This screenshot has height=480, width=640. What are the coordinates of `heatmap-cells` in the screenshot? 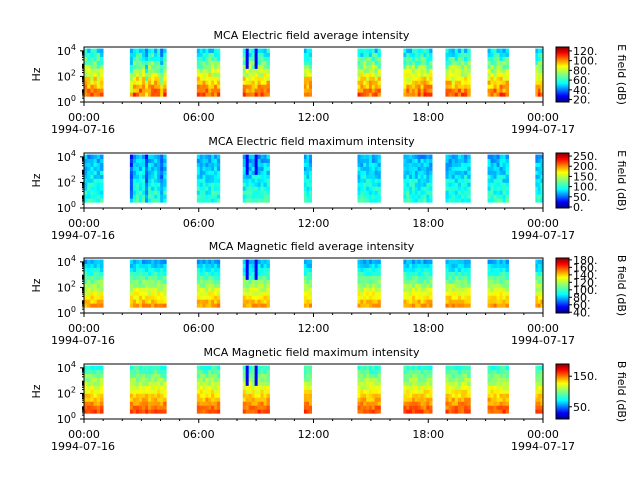 It's located at (314, 389).